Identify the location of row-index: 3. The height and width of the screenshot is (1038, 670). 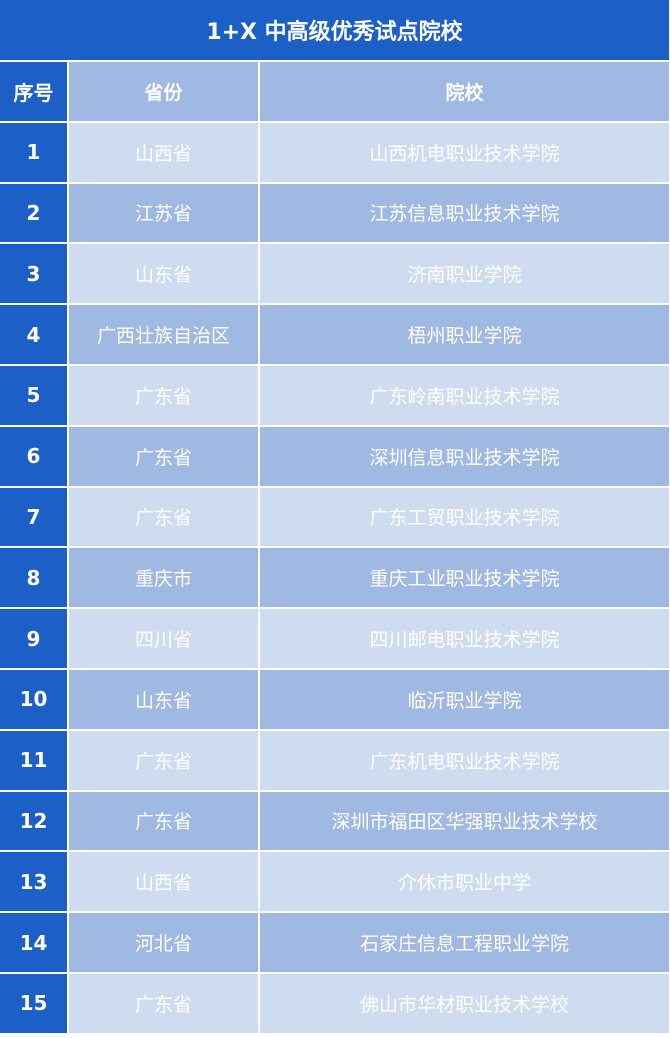
(33, 274).